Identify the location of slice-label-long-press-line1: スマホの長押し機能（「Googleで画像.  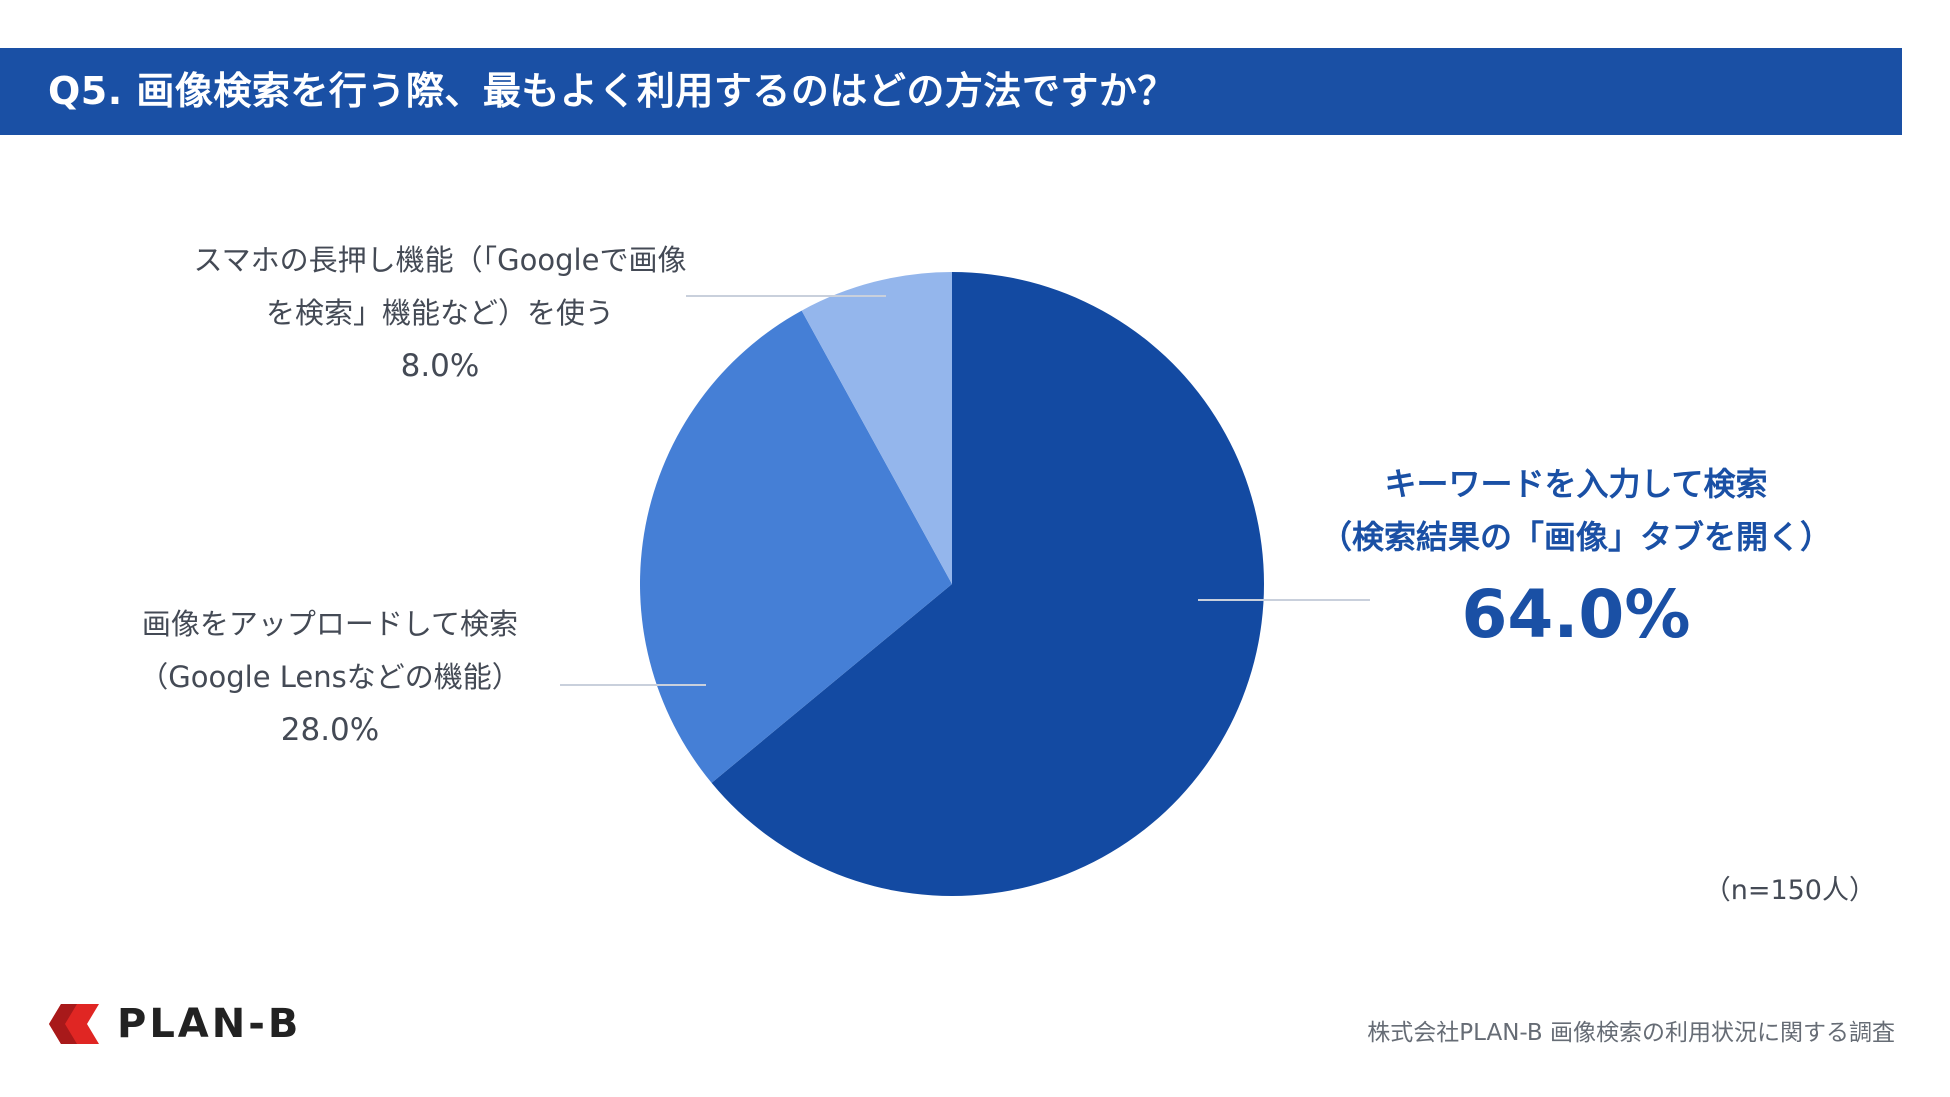
(440, 260).